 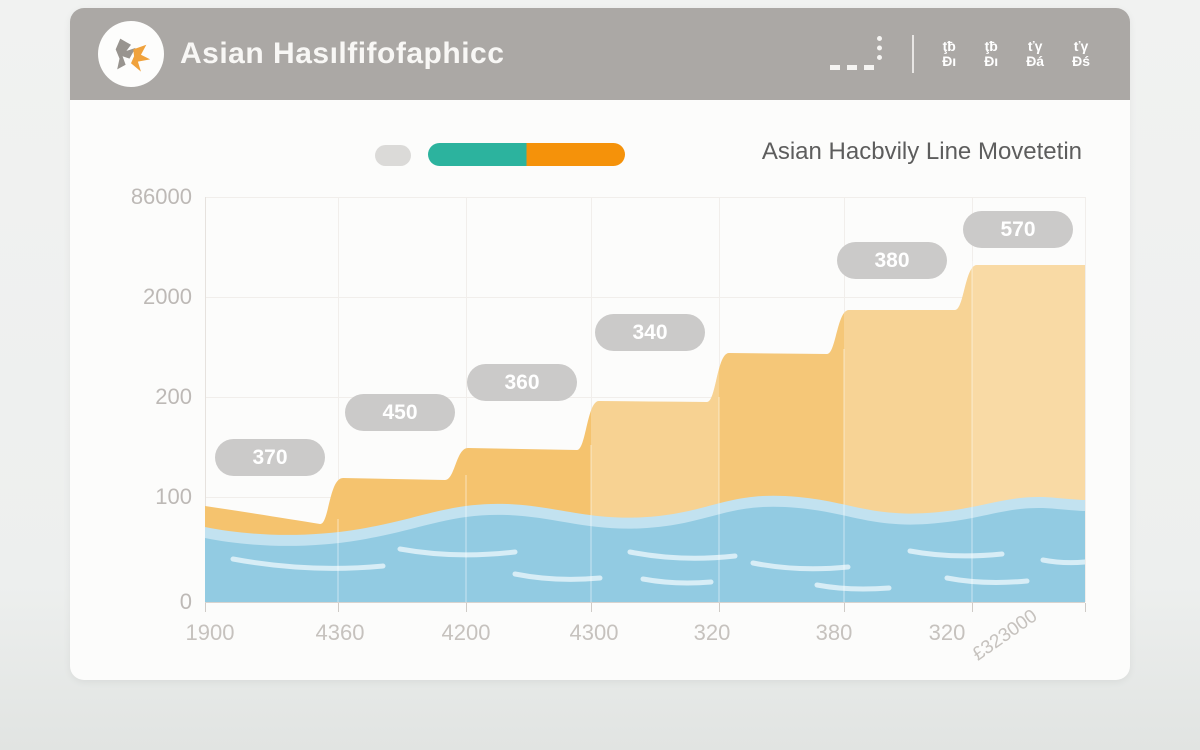 What do you see at coordinates (949, 53) in the screenshot?
I see `glyph-icon-1: ţƀ Ɖı` at bounding box center [949, 53].